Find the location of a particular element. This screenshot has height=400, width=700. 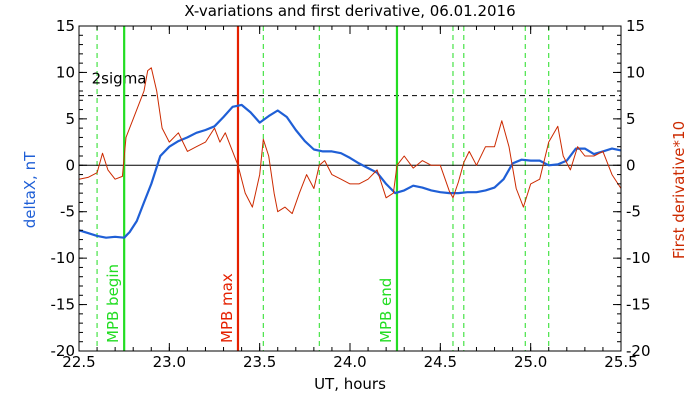

threshold-label: 2sigma is located at coordinates (119, 79).